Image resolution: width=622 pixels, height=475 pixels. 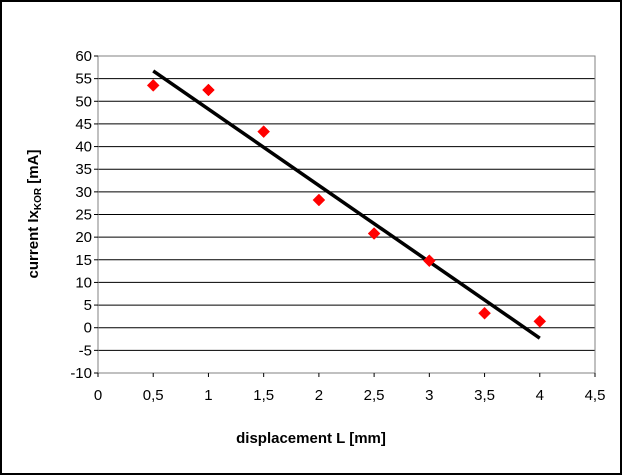 I want to click on x-tick-label: 1,5, so click(x=263, y=395).